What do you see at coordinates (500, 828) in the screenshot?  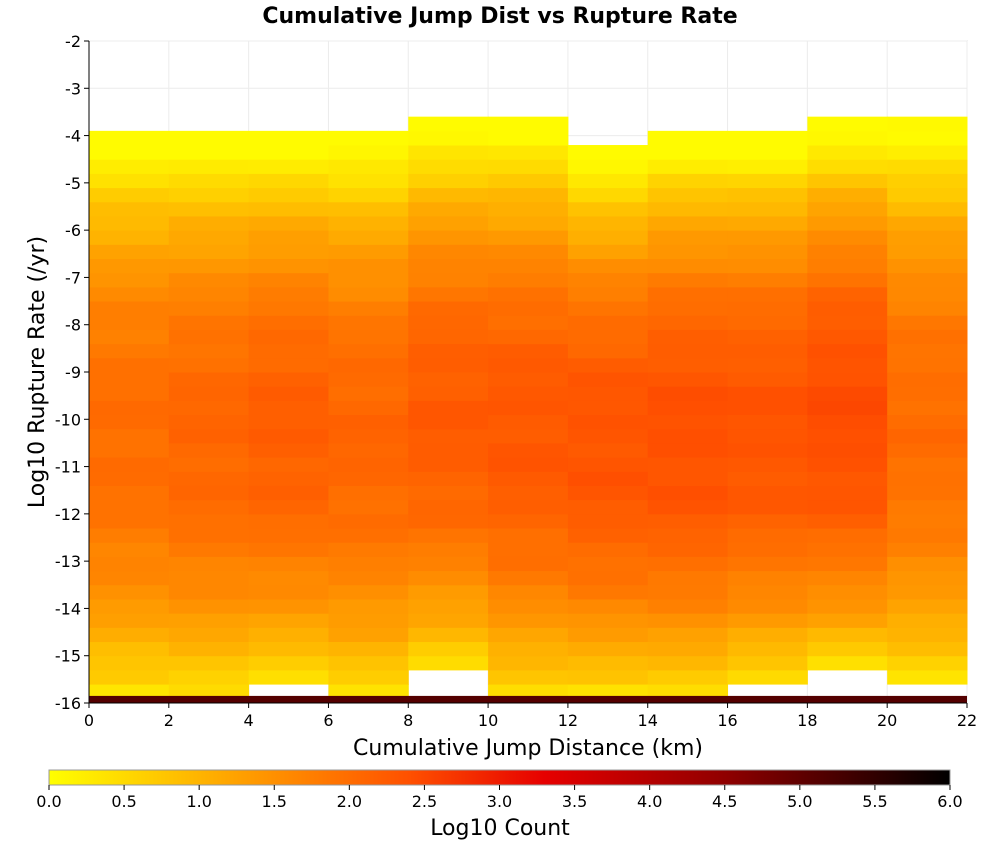 I see `colorbar-label: Log10 Count` at bounding box center [500, 828].